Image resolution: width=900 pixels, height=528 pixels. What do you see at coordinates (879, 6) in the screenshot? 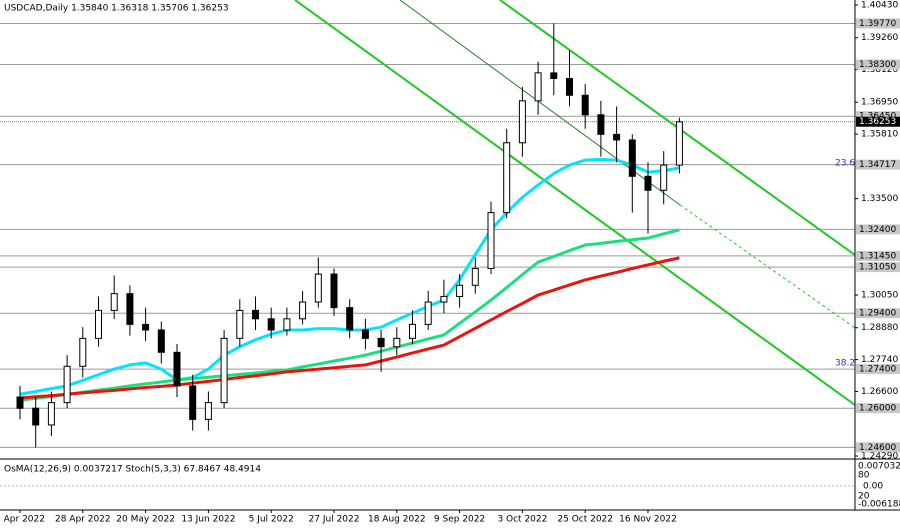
I see `y-tick-label: 1.40430` at bounding box center [879, 6].